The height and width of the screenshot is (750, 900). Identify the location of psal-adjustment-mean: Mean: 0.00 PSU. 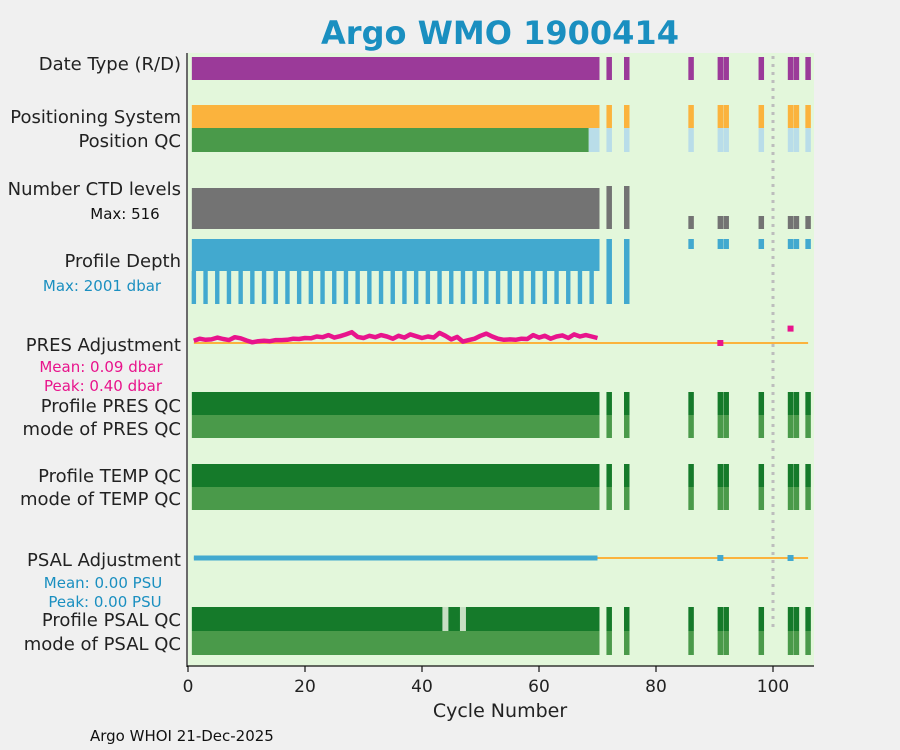
(103, 583).